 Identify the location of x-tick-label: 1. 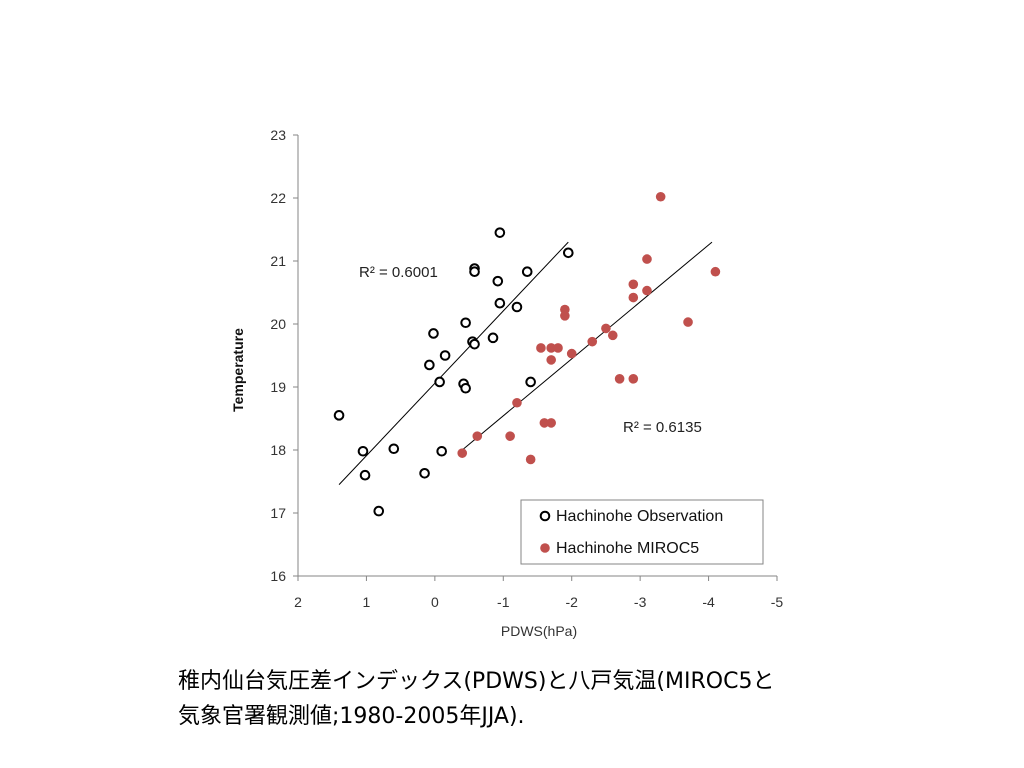
(367, 602).